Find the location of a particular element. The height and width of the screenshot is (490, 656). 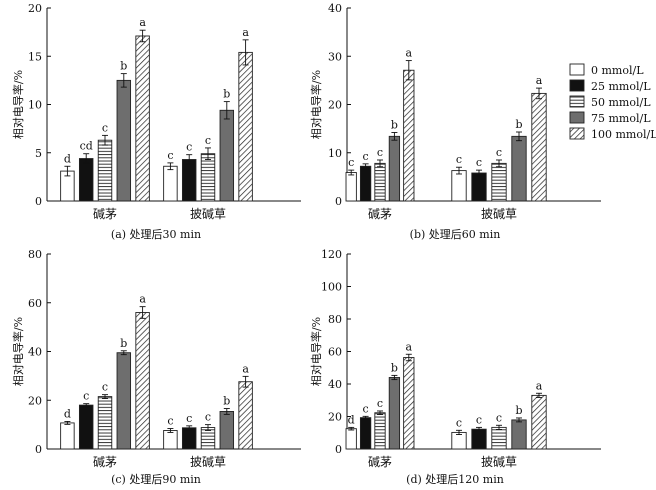

legend-label: 75 mmol/L is located at coordinates (621, 118).